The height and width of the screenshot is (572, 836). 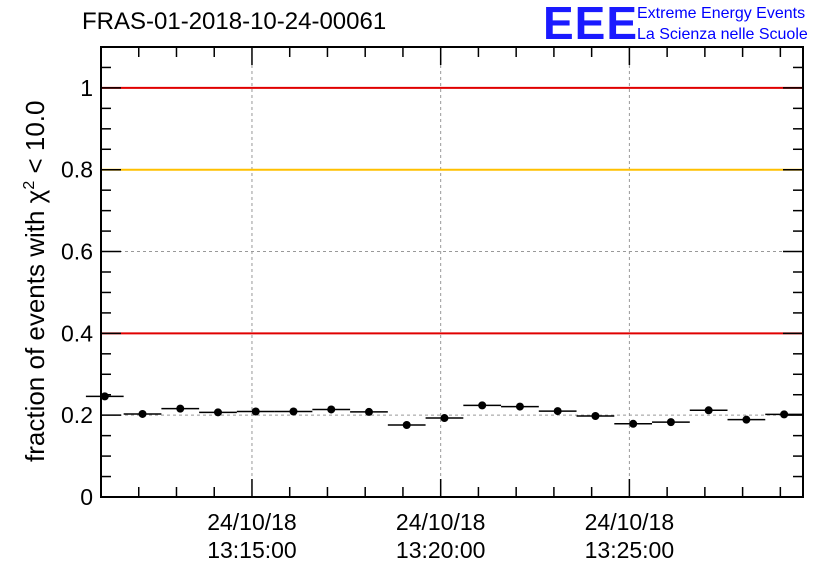 I want to click on y-tick-label: 0.8, so click(x=77, y=170).